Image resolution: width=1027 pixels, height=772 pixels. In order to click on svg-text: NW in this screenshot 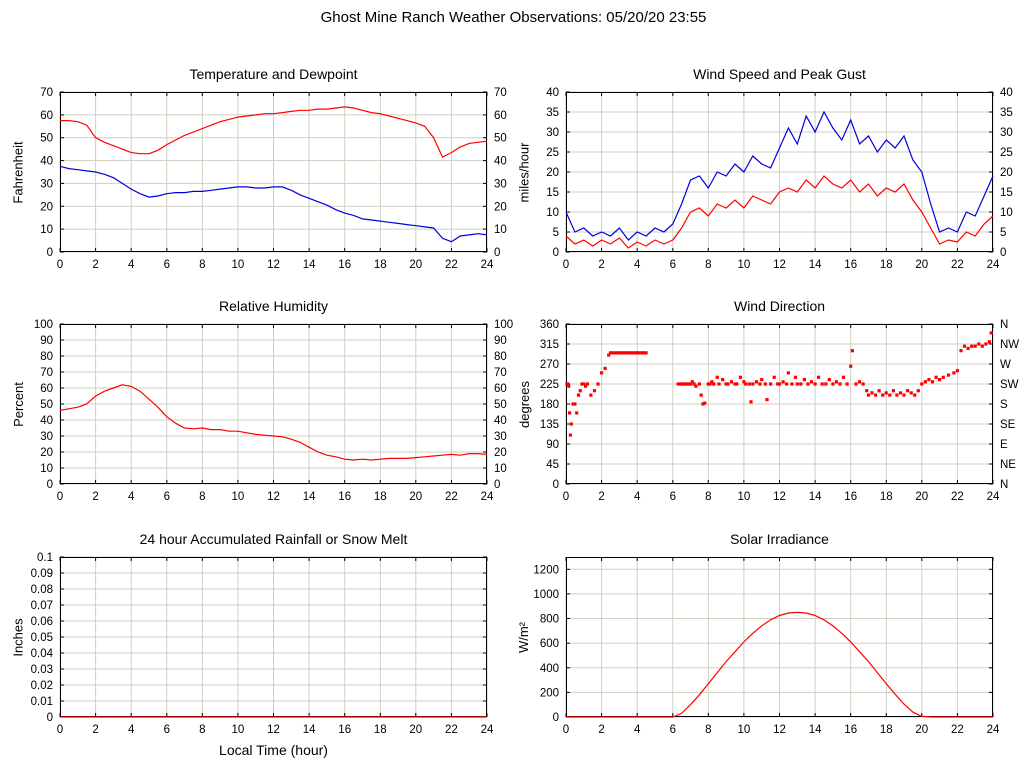, I will do `click(1009, 345)`.